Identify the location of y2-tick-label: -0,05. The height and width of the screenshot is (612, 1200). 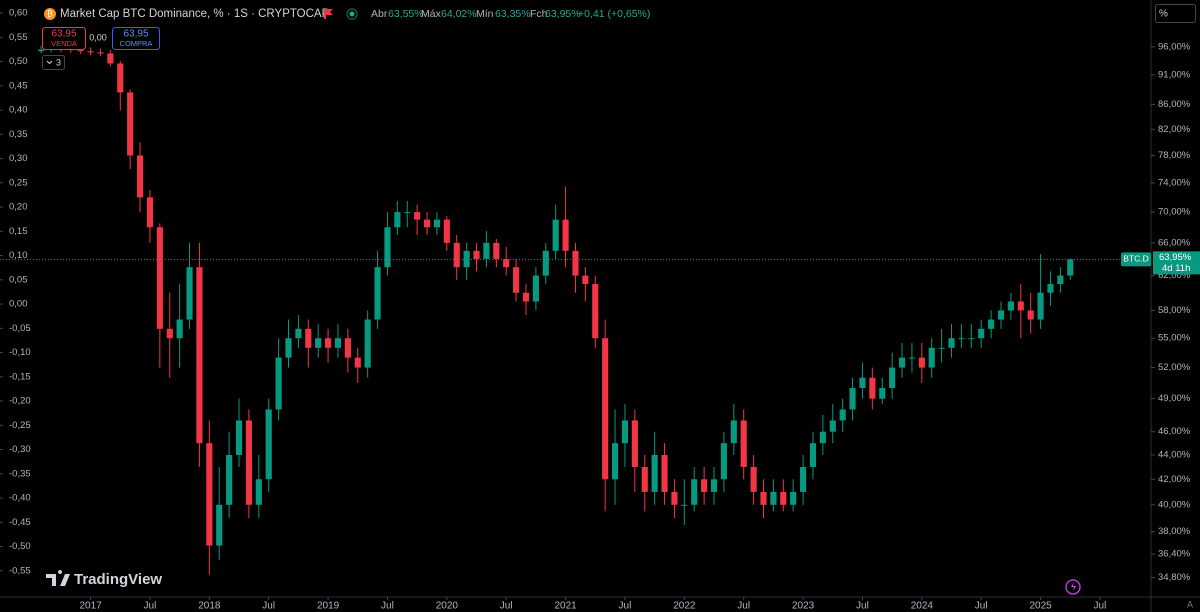
(20, 328).